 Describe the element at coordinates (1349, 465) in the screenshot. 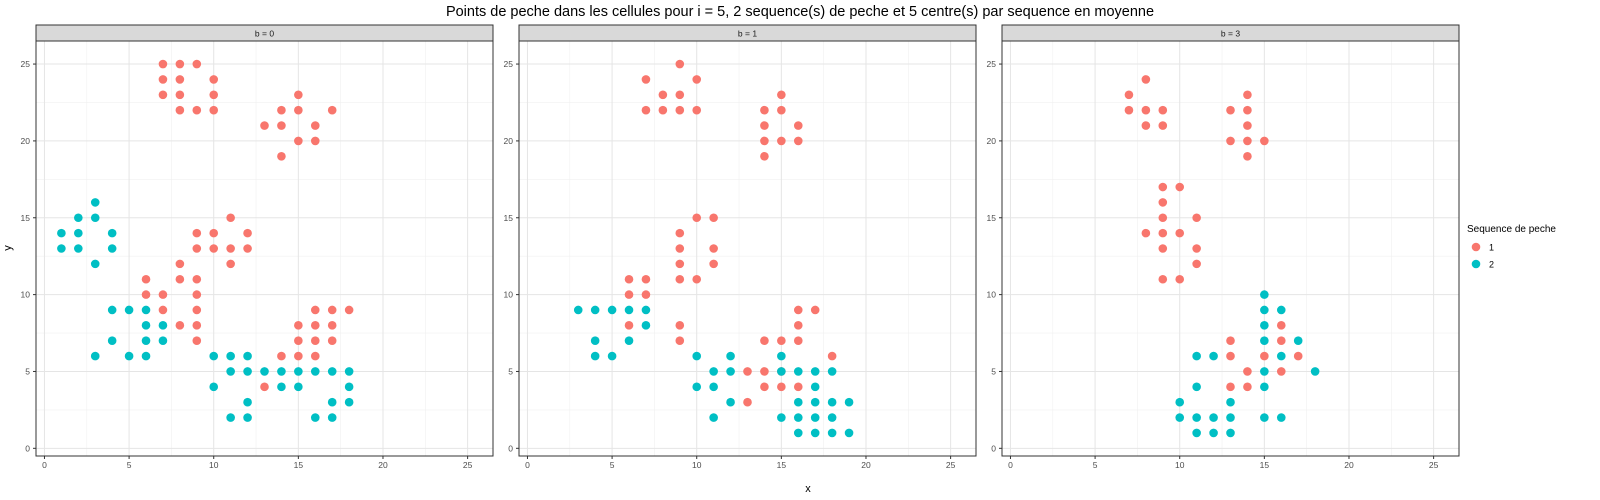

I see `x-tick-label: 20` at that location.